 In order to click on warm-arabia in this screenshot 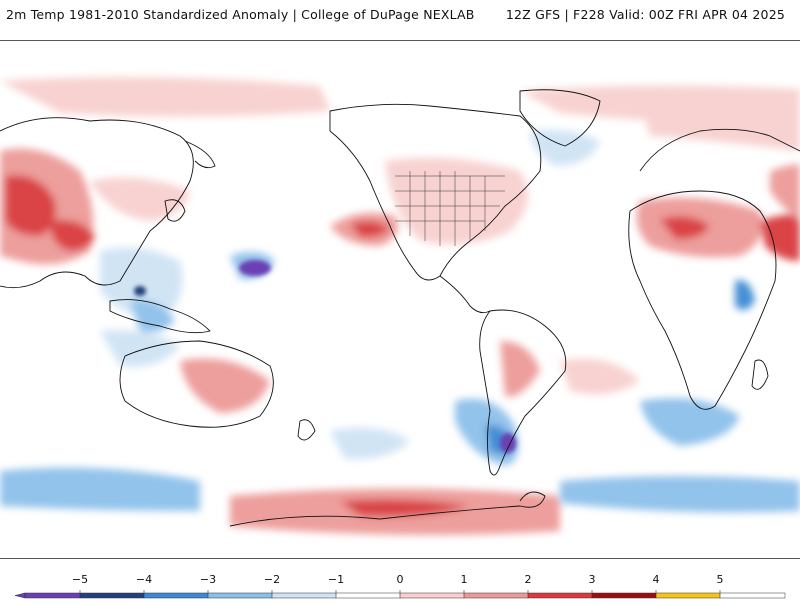, I will do `click(780, 237)`.